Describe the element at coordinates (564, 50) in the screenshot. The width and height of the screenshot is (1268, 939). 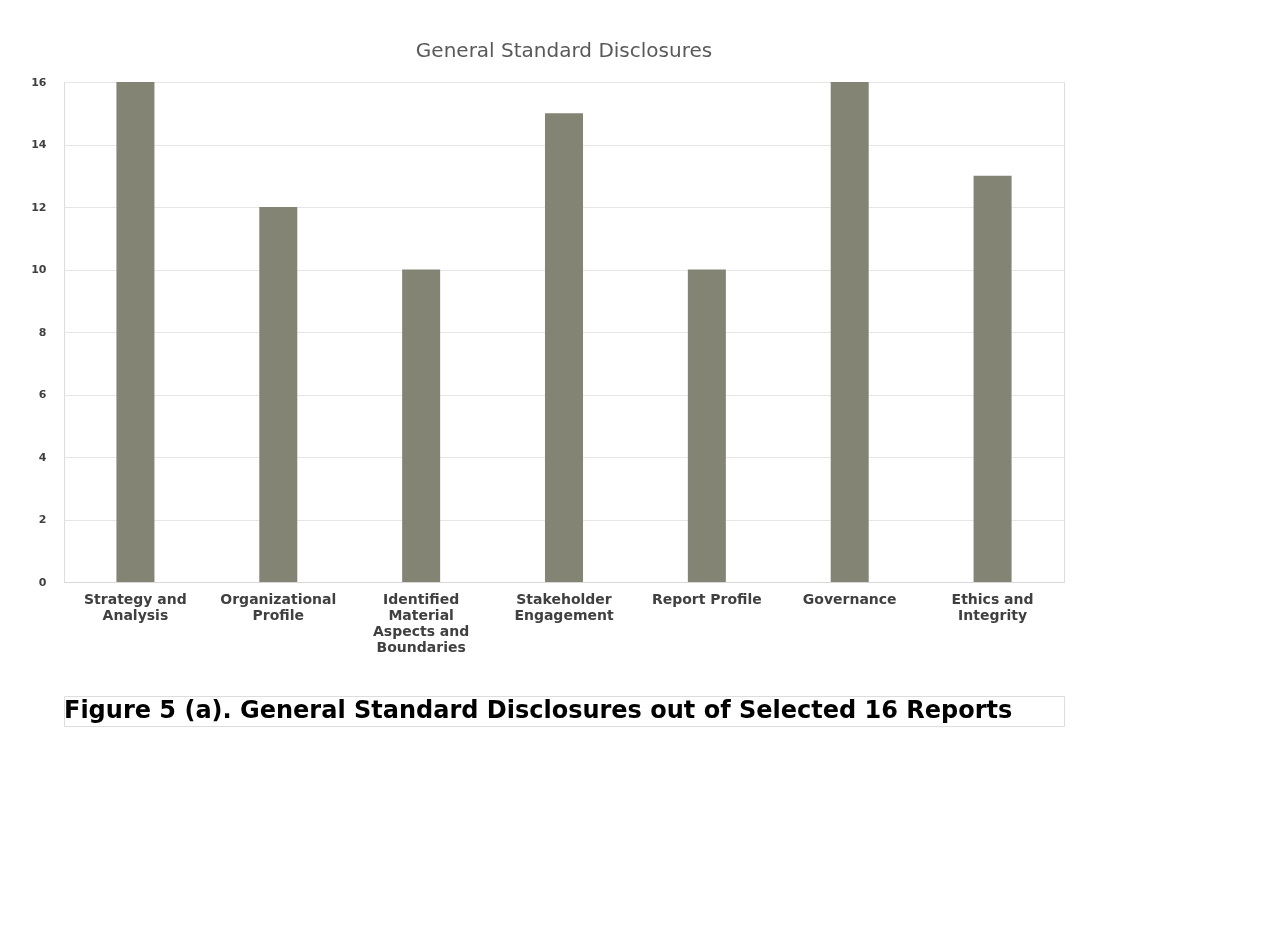
I see `chart-title: General Standard Disclosures` at that location.